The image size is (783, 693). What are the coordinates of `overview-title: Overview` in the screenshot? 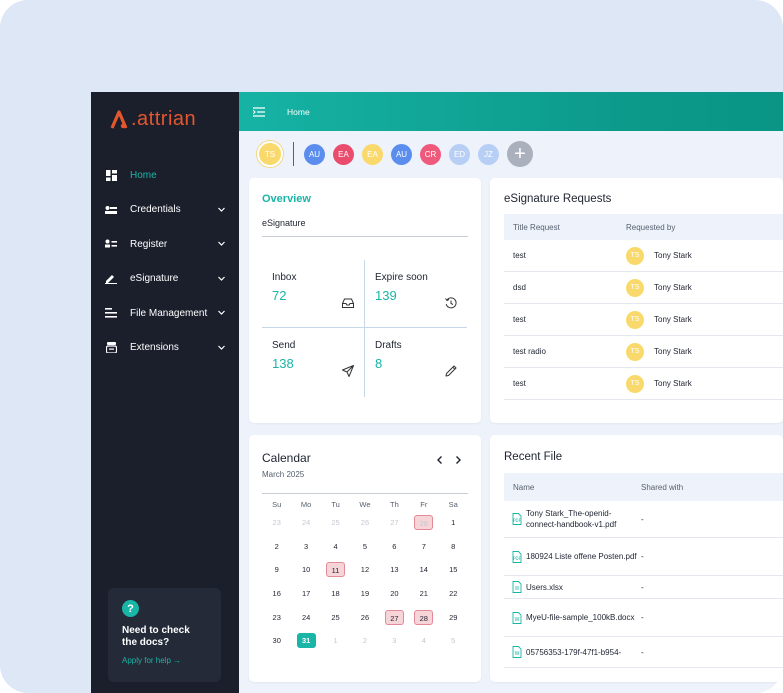 It's located at (286, 199).